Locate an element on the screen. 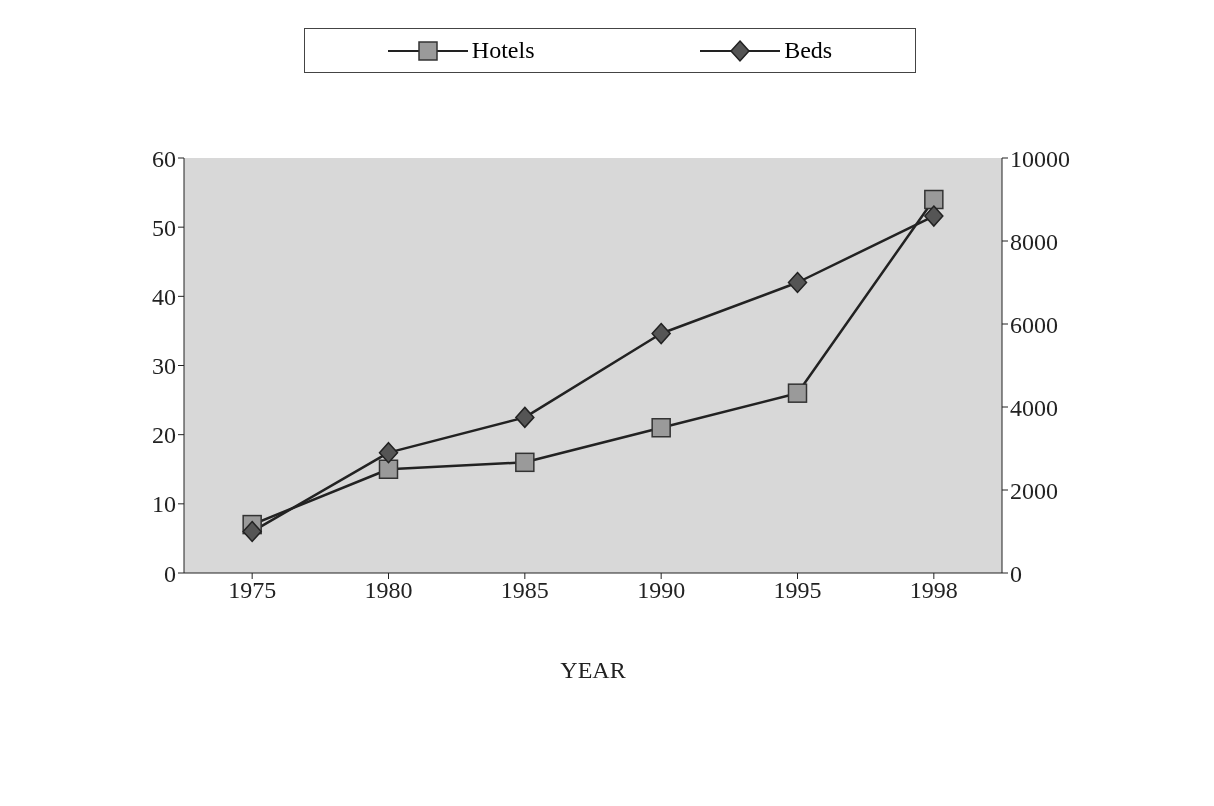 This screenshot has height=806, width=1214. legend-label: Hotels is located at coordinates (502, 50).